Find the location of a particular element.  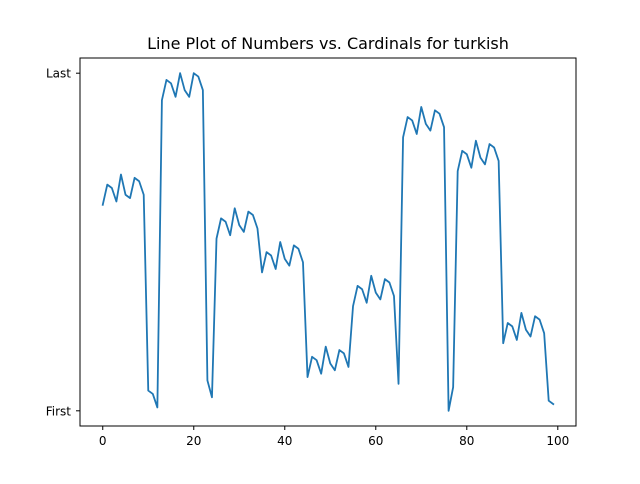

x-tick-label: 80 is located at coordinates (466, 441).